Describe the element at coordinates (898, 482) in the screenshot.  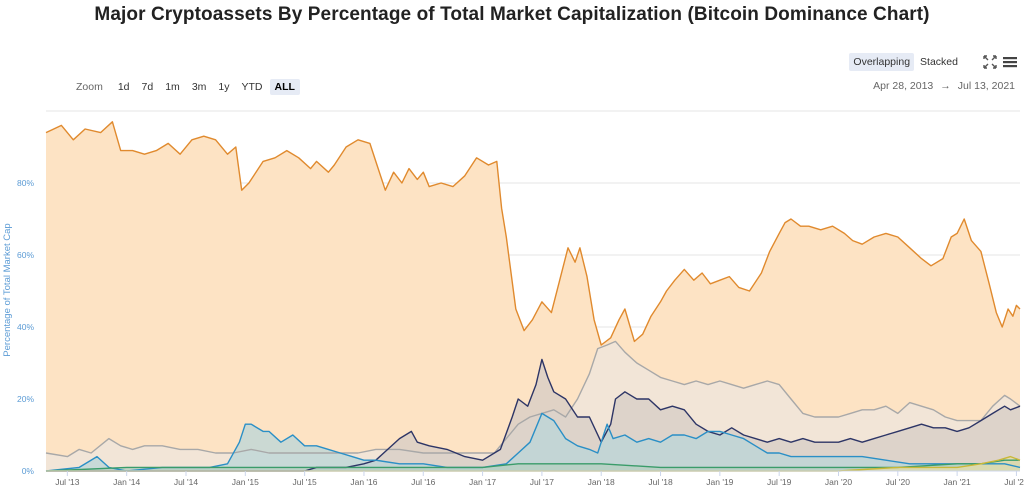
I see `x-tick-label: Jul '20` at that location.